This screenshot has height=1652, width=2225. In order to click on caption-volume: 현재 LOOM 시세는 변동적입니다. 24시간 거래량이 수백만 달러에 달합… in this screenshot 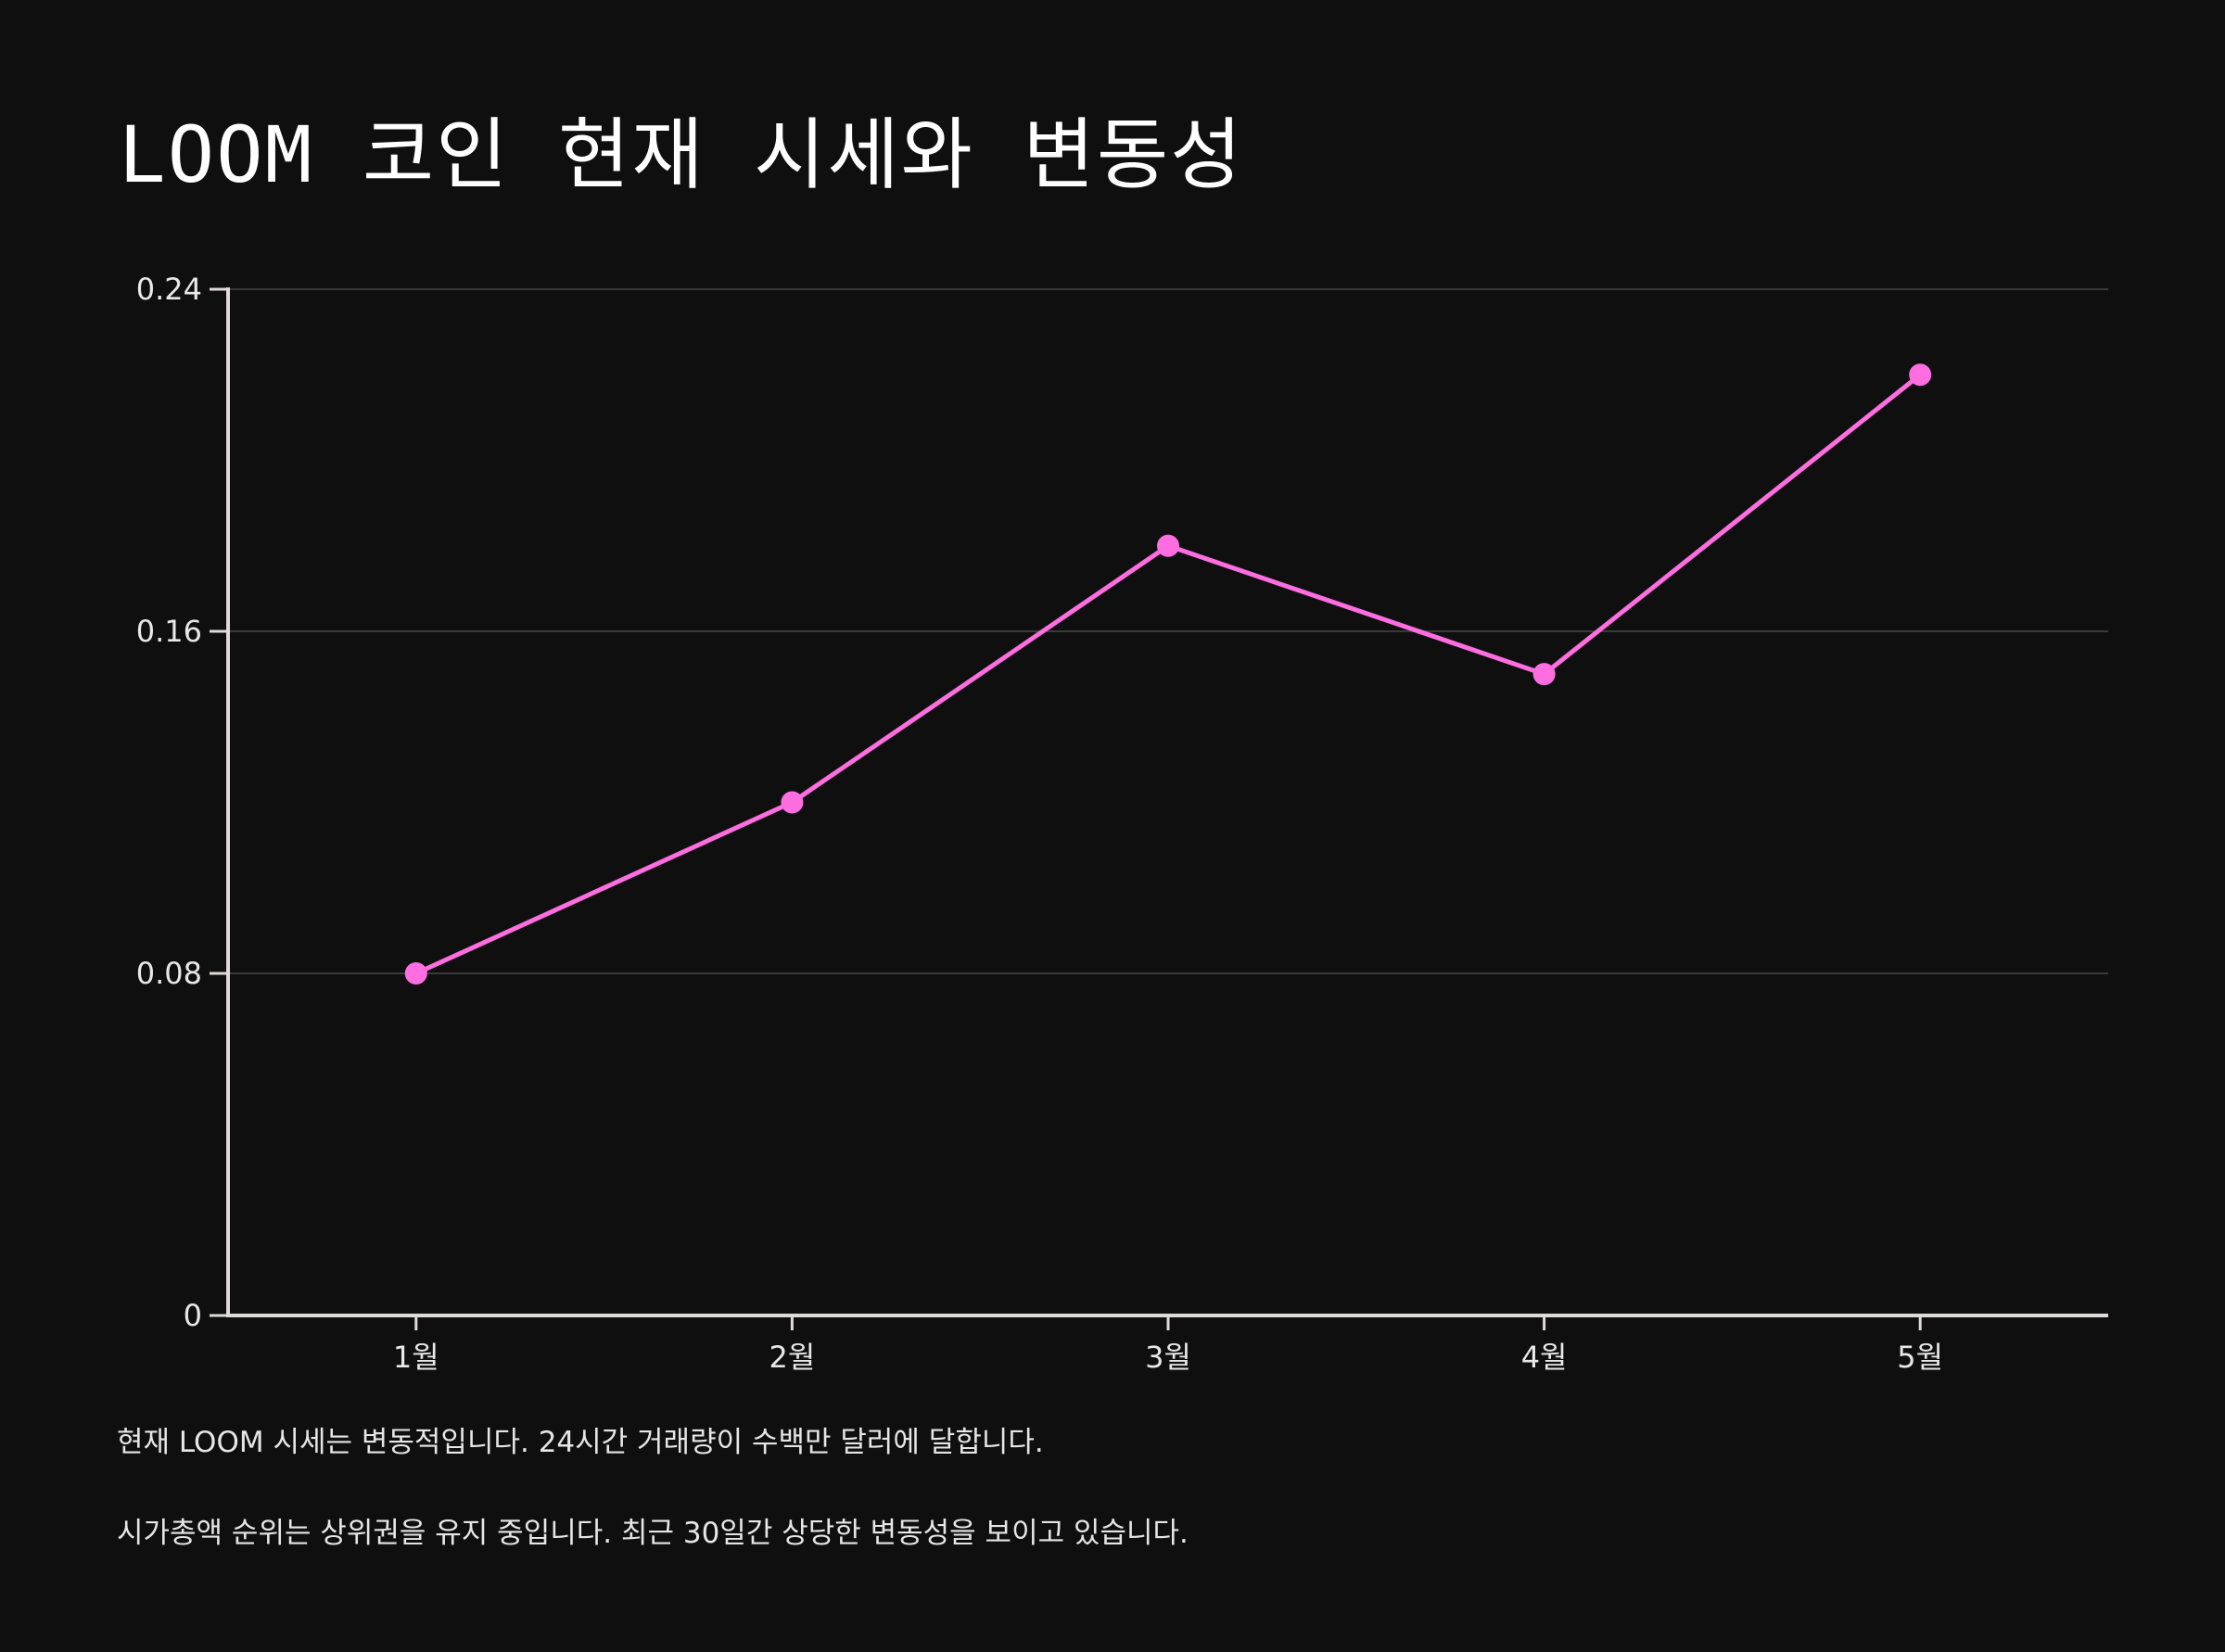, I will do `click(580, 1442)`.